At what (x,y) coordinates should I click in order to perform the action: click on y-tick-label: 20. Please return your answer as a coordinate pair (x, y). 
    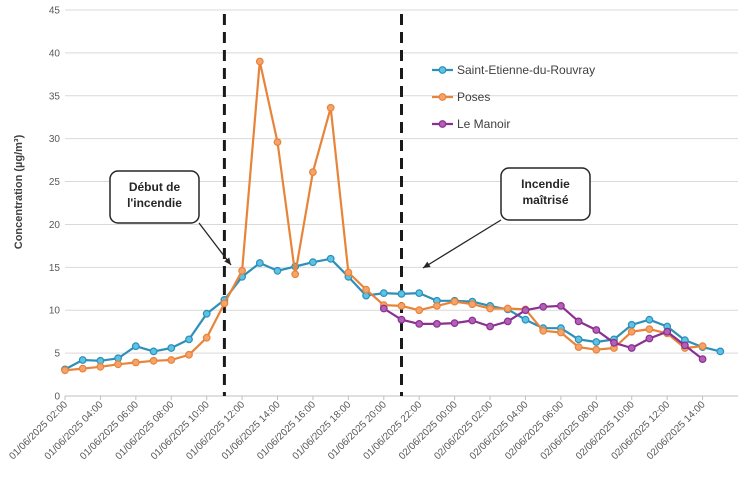
    Looking at the image, I should click on (55, 225).